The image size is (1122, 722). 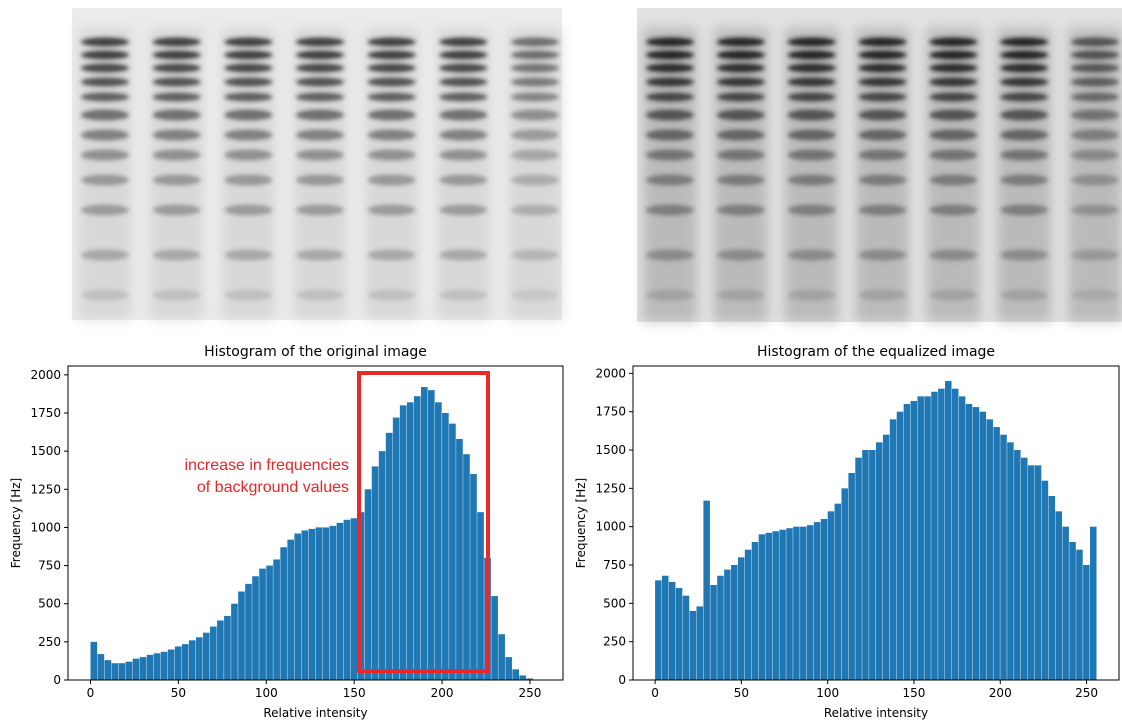 What do you see at coordinates (914, 693) in the screenshot?
I see `x-tick-label: 150` at bounding box center [914, 693].